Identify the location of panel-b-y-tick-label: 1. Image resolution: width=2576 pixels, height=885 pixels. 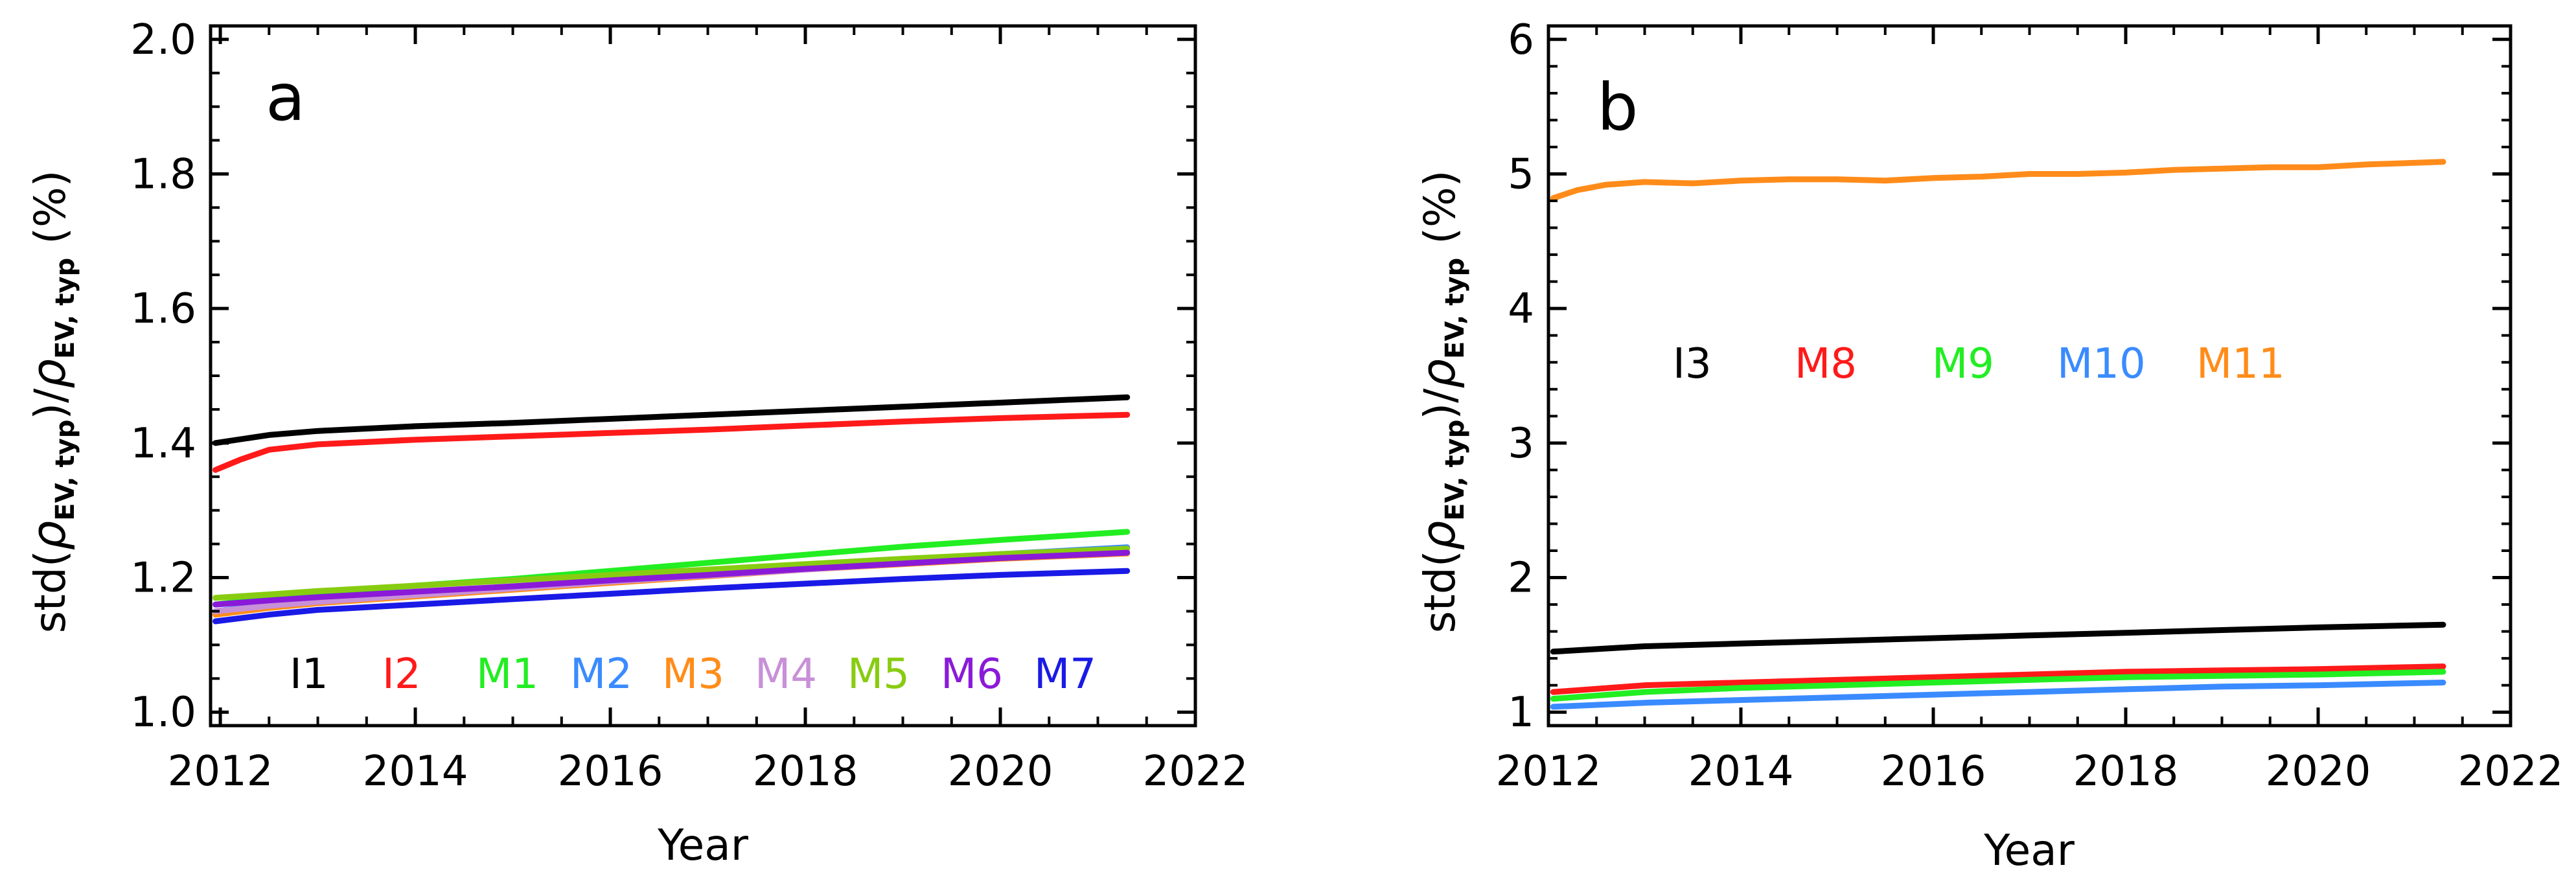
(1521, 713).